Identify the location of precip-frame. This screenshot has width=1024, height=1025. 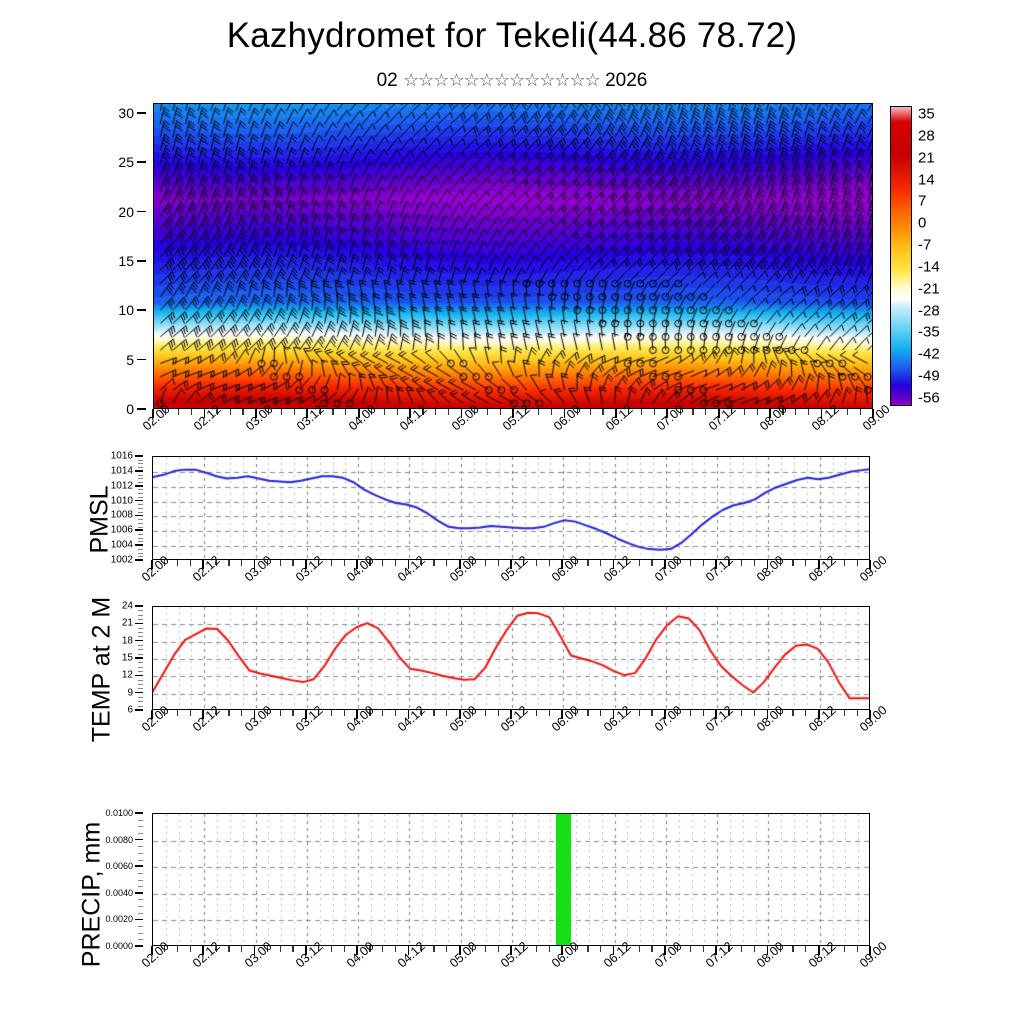
(511, 879).